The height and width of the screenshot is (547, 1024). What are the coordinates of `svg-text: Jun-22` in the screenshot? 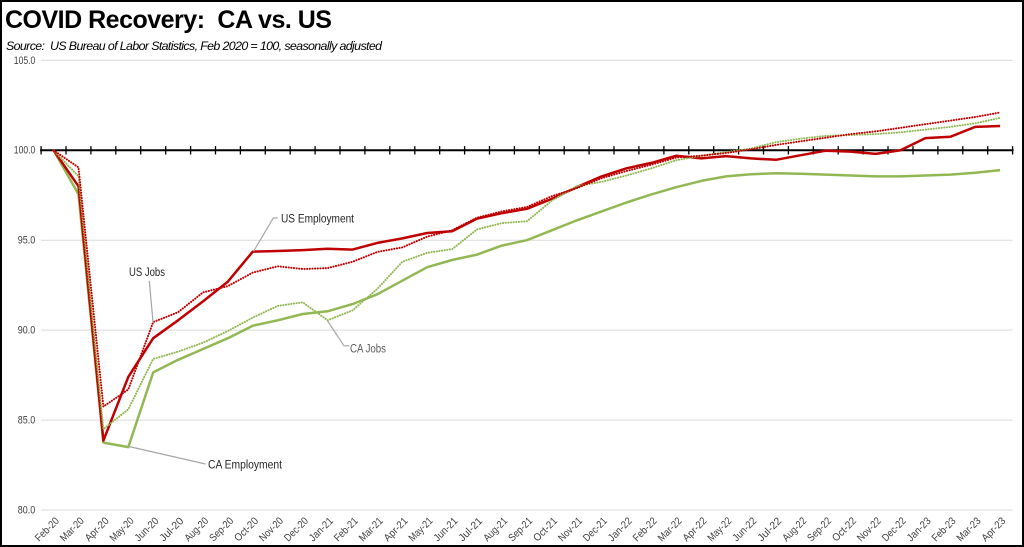 It's located at (744, 529).